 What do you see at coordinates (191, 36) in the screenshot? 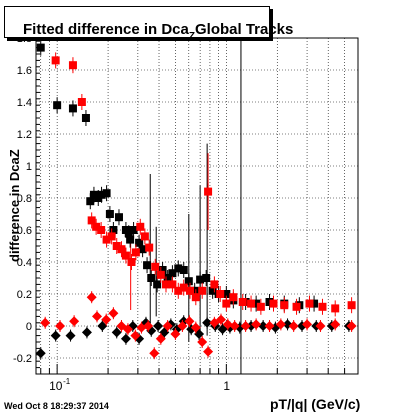
I see `title-subscript: Z` at bounding box center [191, 36].